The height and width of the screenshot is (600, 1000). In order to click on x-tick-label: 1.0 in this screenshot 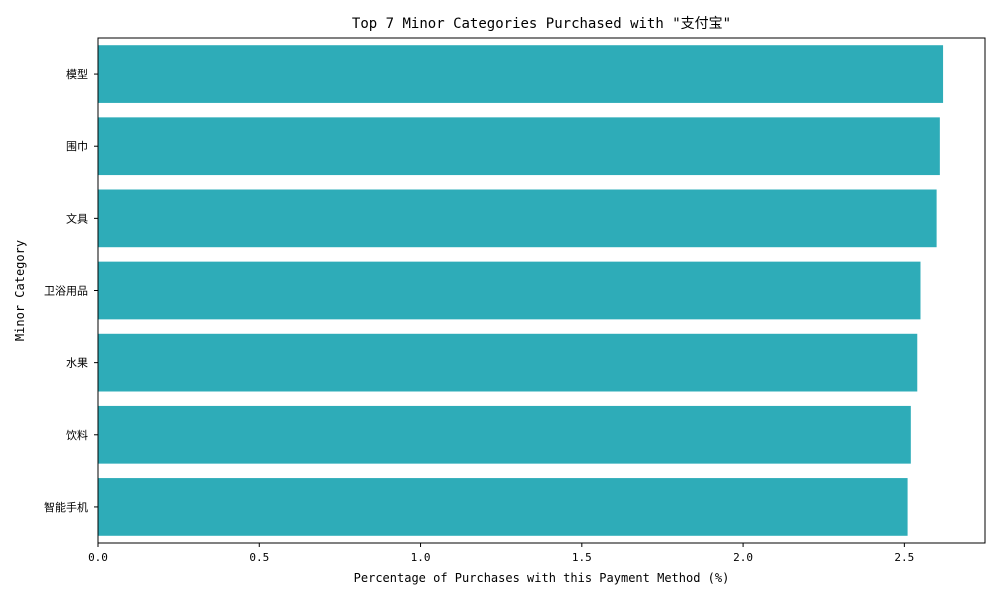, I will do `click(421, 557)`.